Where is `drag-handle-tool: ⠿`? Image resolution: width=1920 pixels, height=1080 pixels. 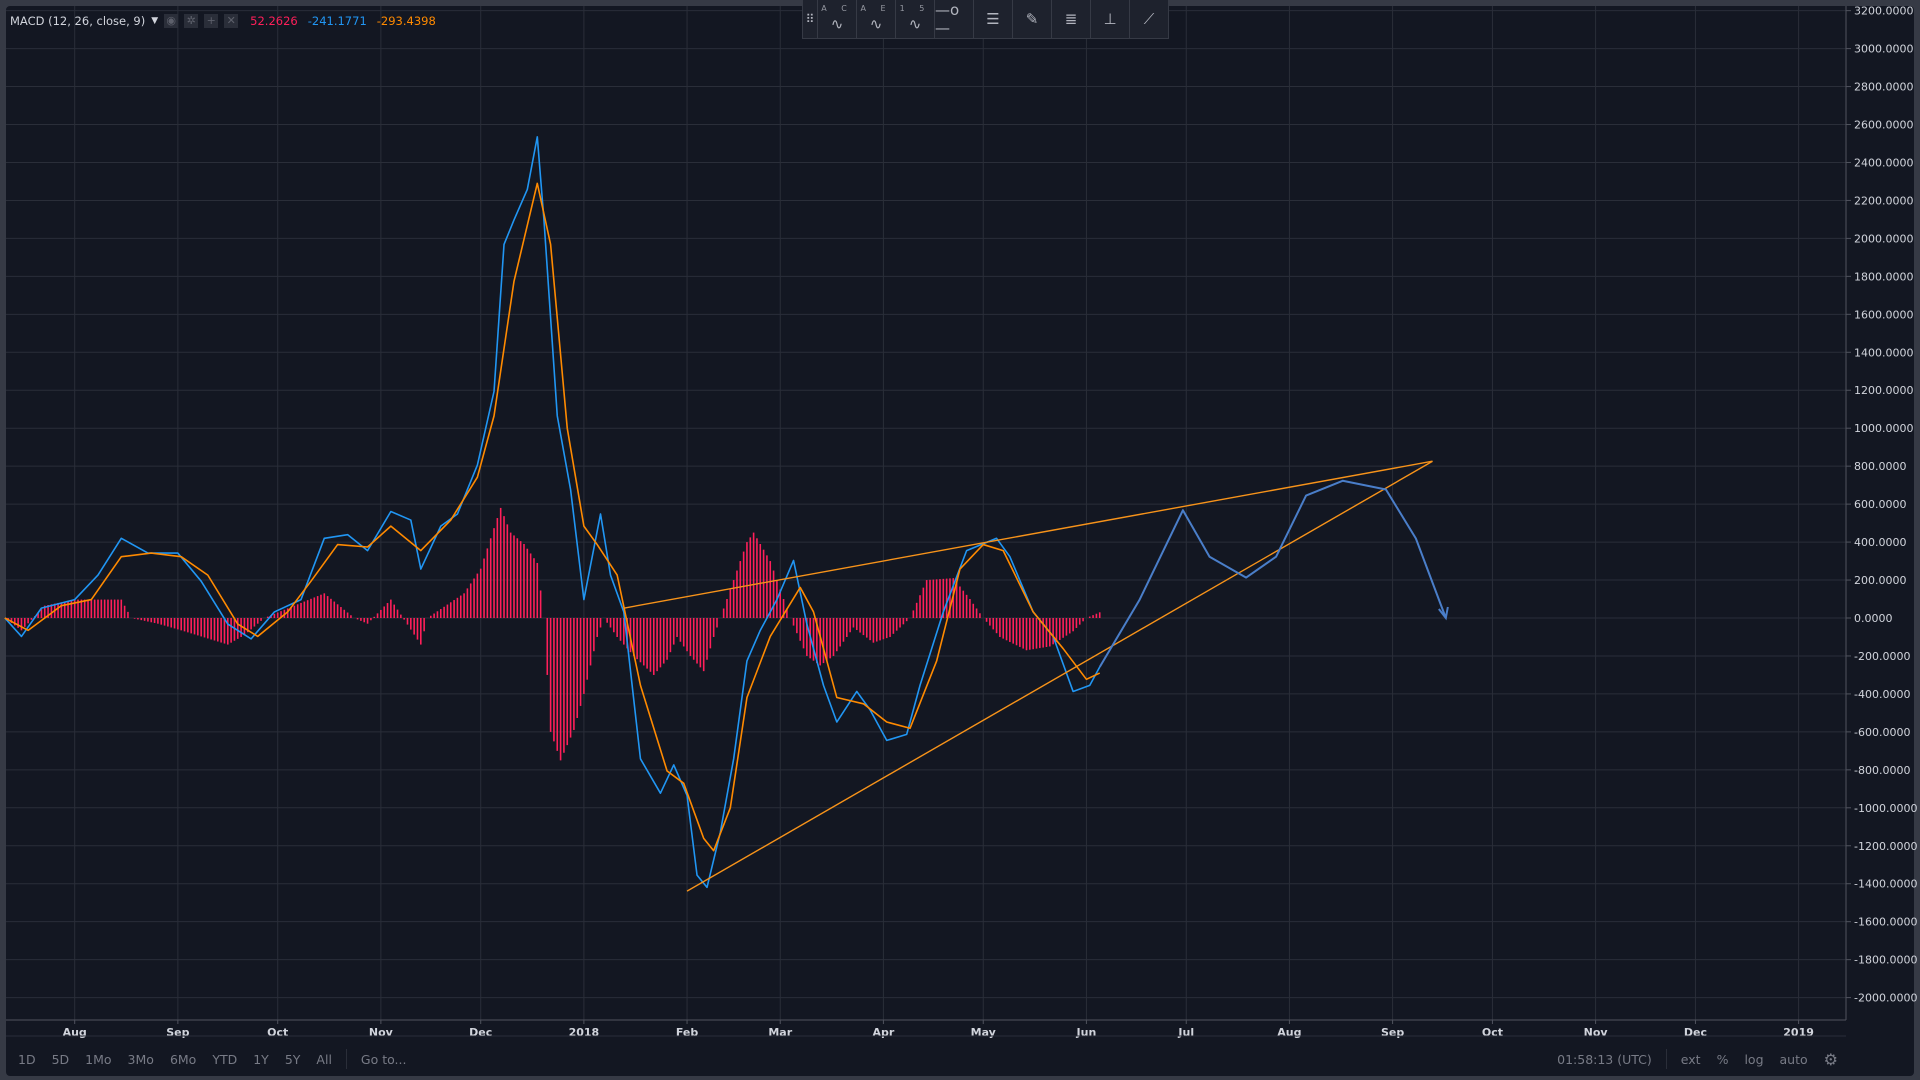
drag-handle-tool: ⠿ is located at coordinates (810, 19).